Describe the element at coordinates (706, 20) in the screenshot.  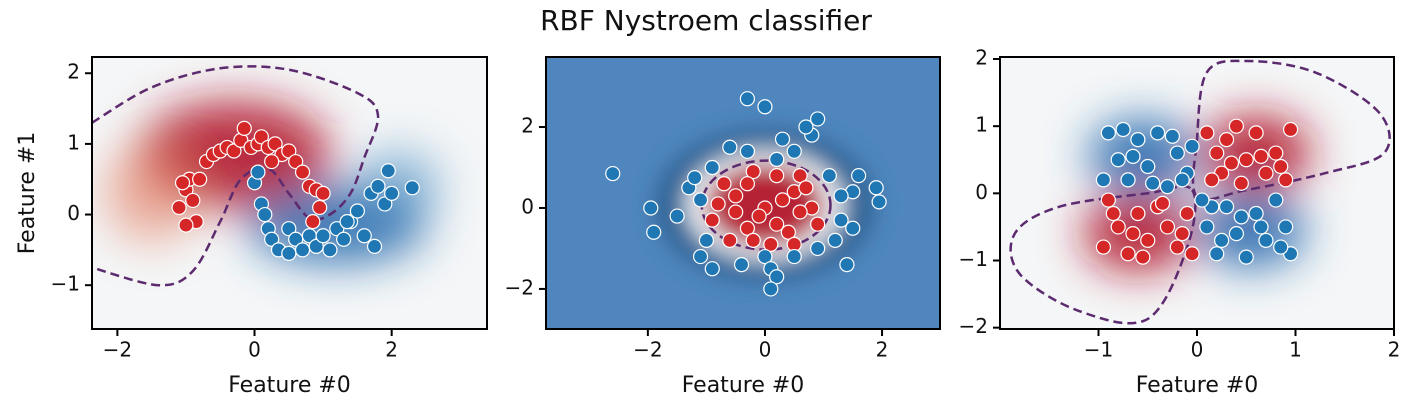
I see `figure-title: RBF Nystroem classifier` at that location.